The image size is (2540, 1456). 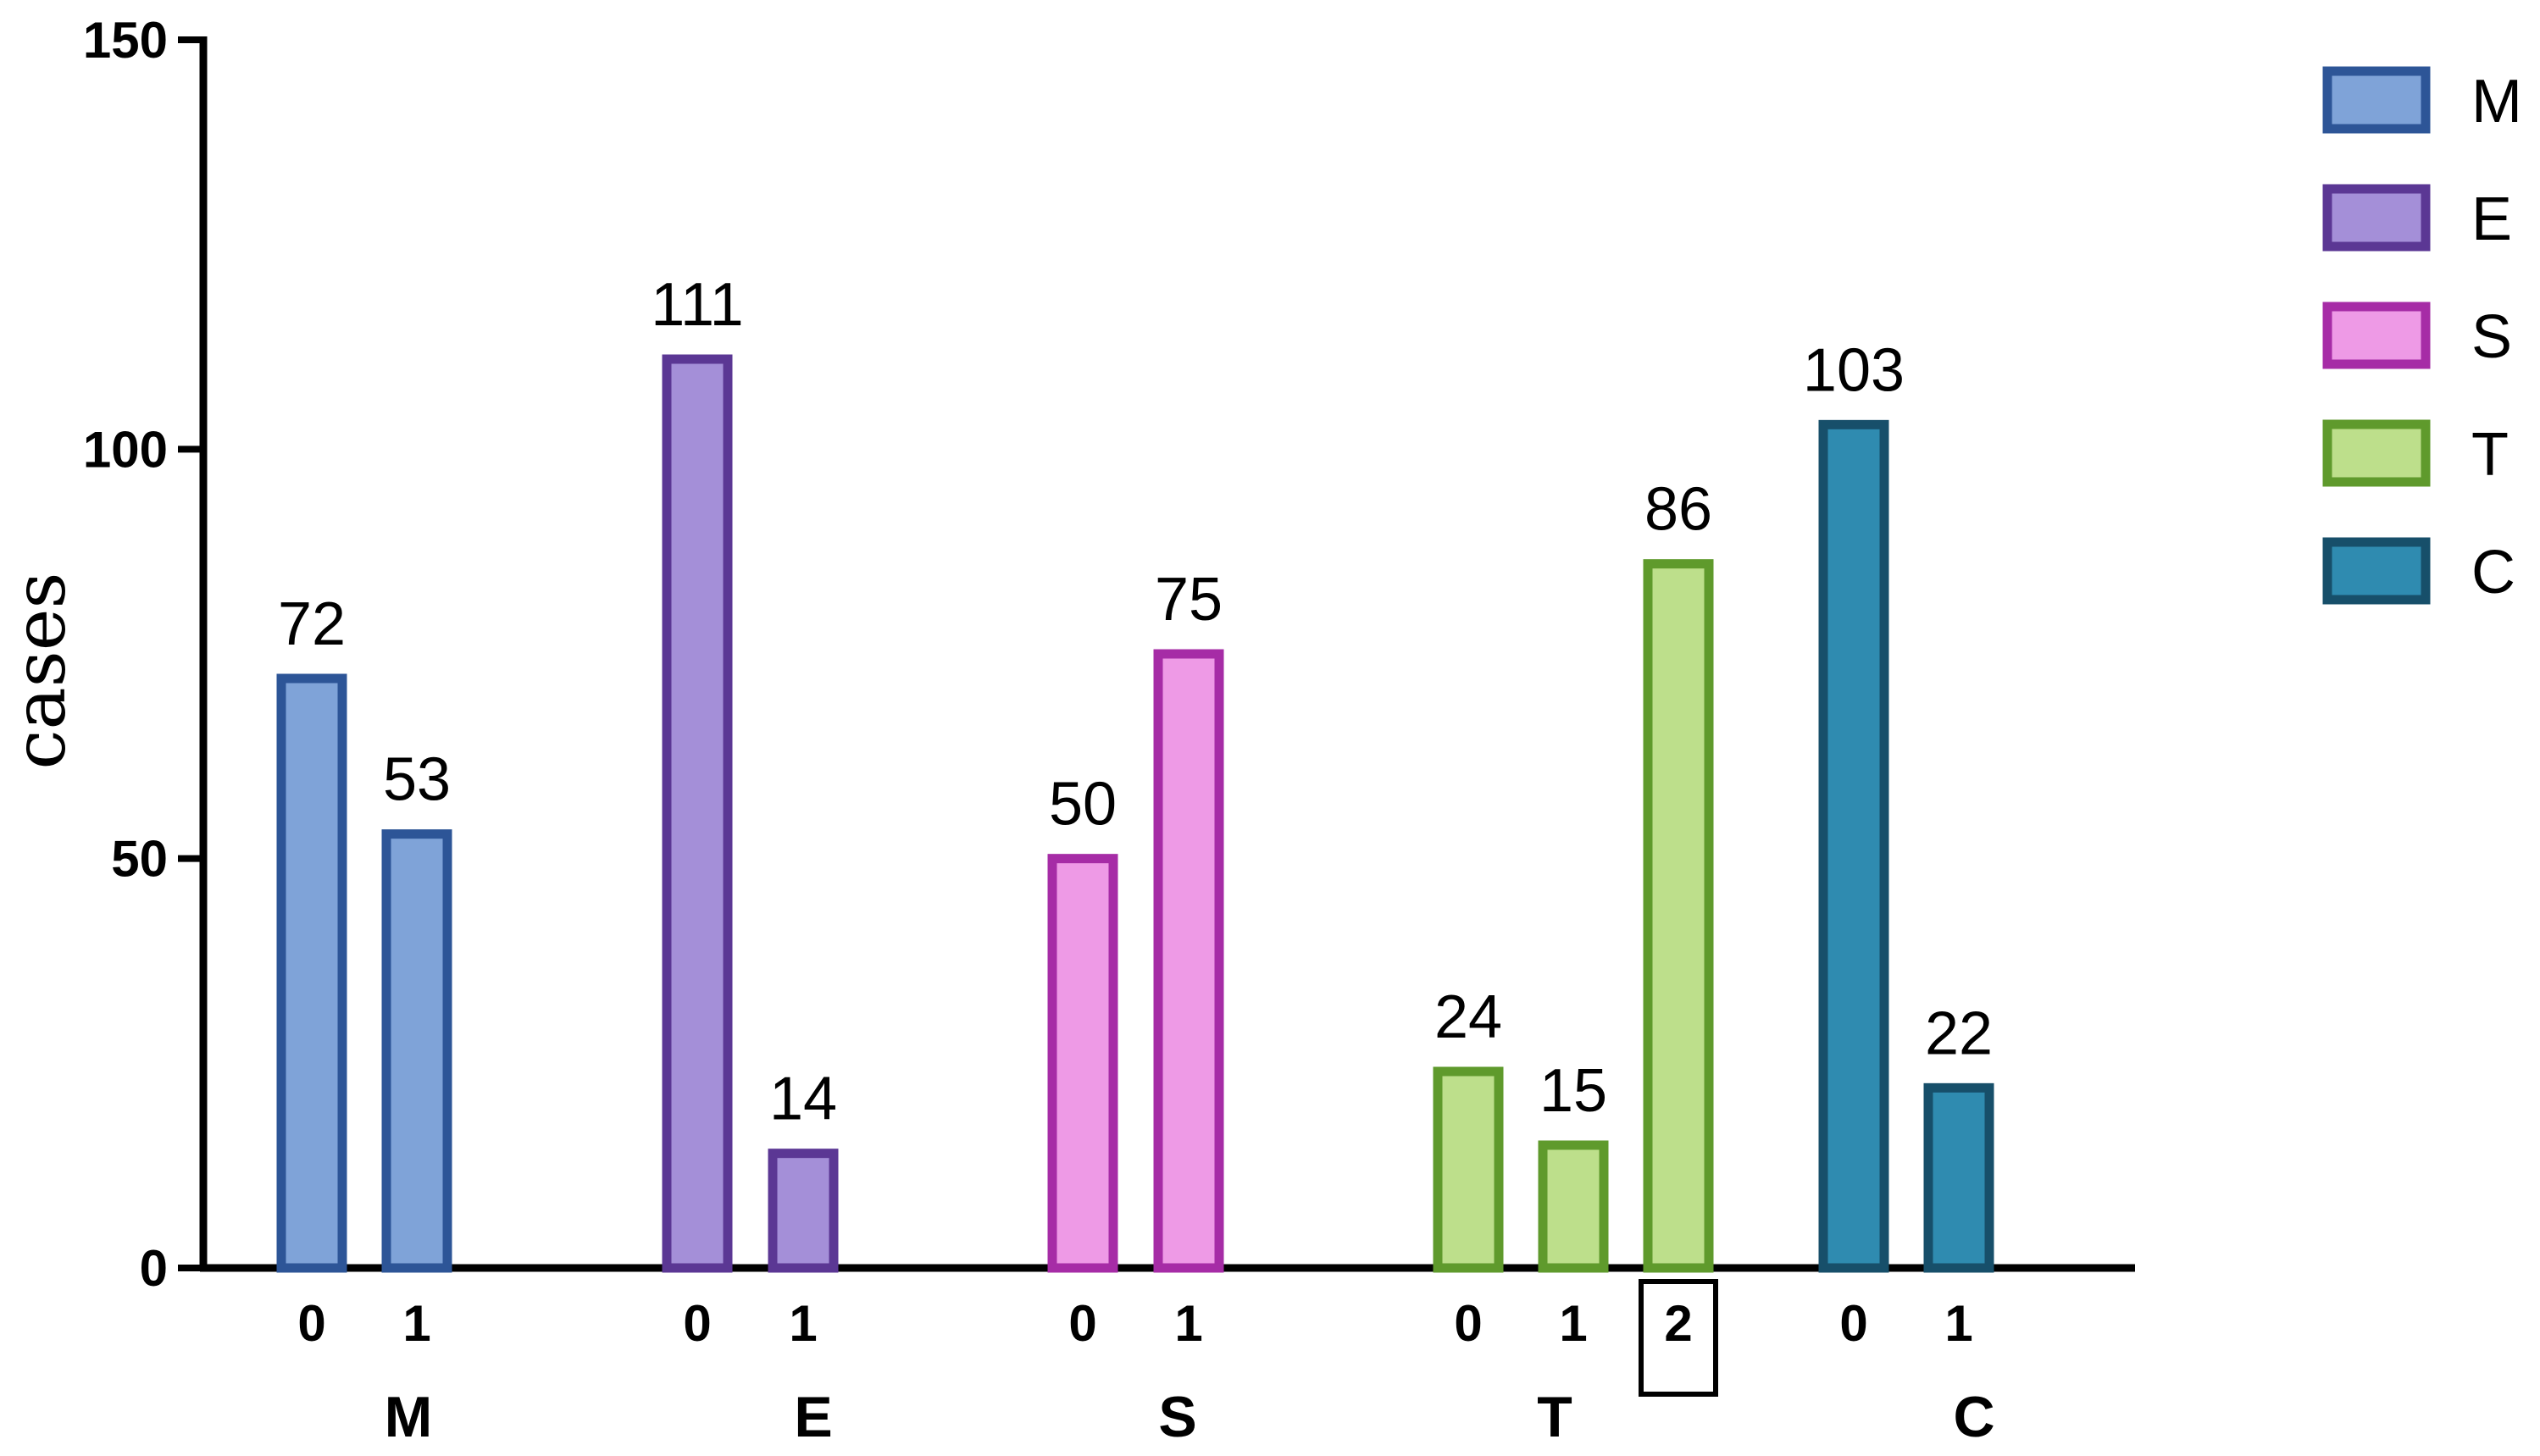 What do you see at coordinates (803, 1099) in the screenshot?
I see `data-label-E-1: 14` at bounding box center [803, 1099].